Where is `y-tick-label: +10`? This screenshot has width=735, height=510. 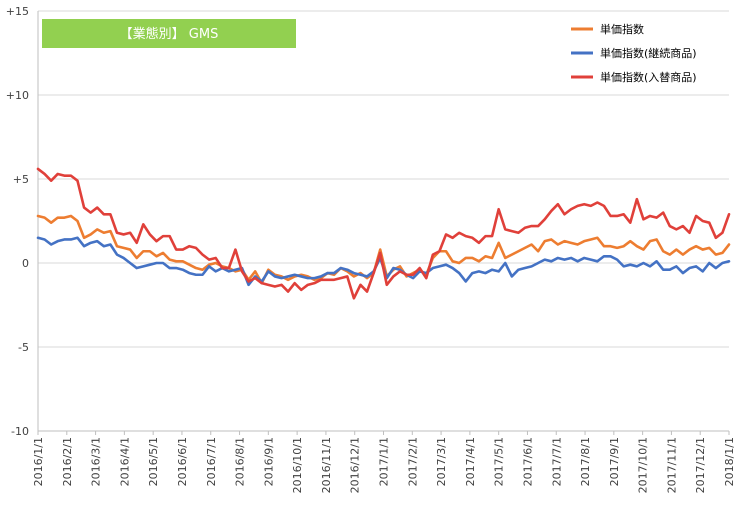
y-tick-label: +10 is located at coordinates (17, 95).